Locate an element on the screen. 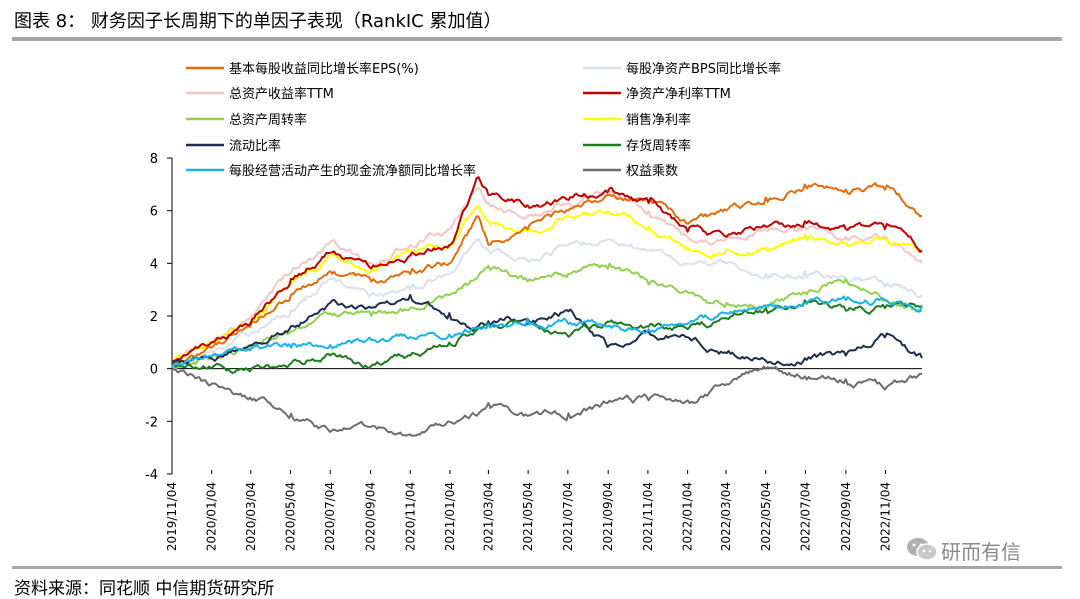  x-tick-label: 2021/01/04 is located at coordinates (450, 516).